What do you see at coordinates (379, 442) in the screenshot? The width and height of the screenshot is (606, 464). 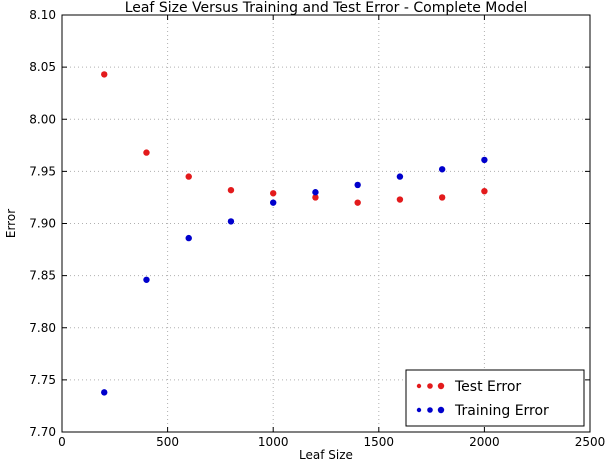 I see `x-tick-label: 1500` at bounding box center [379, 442].